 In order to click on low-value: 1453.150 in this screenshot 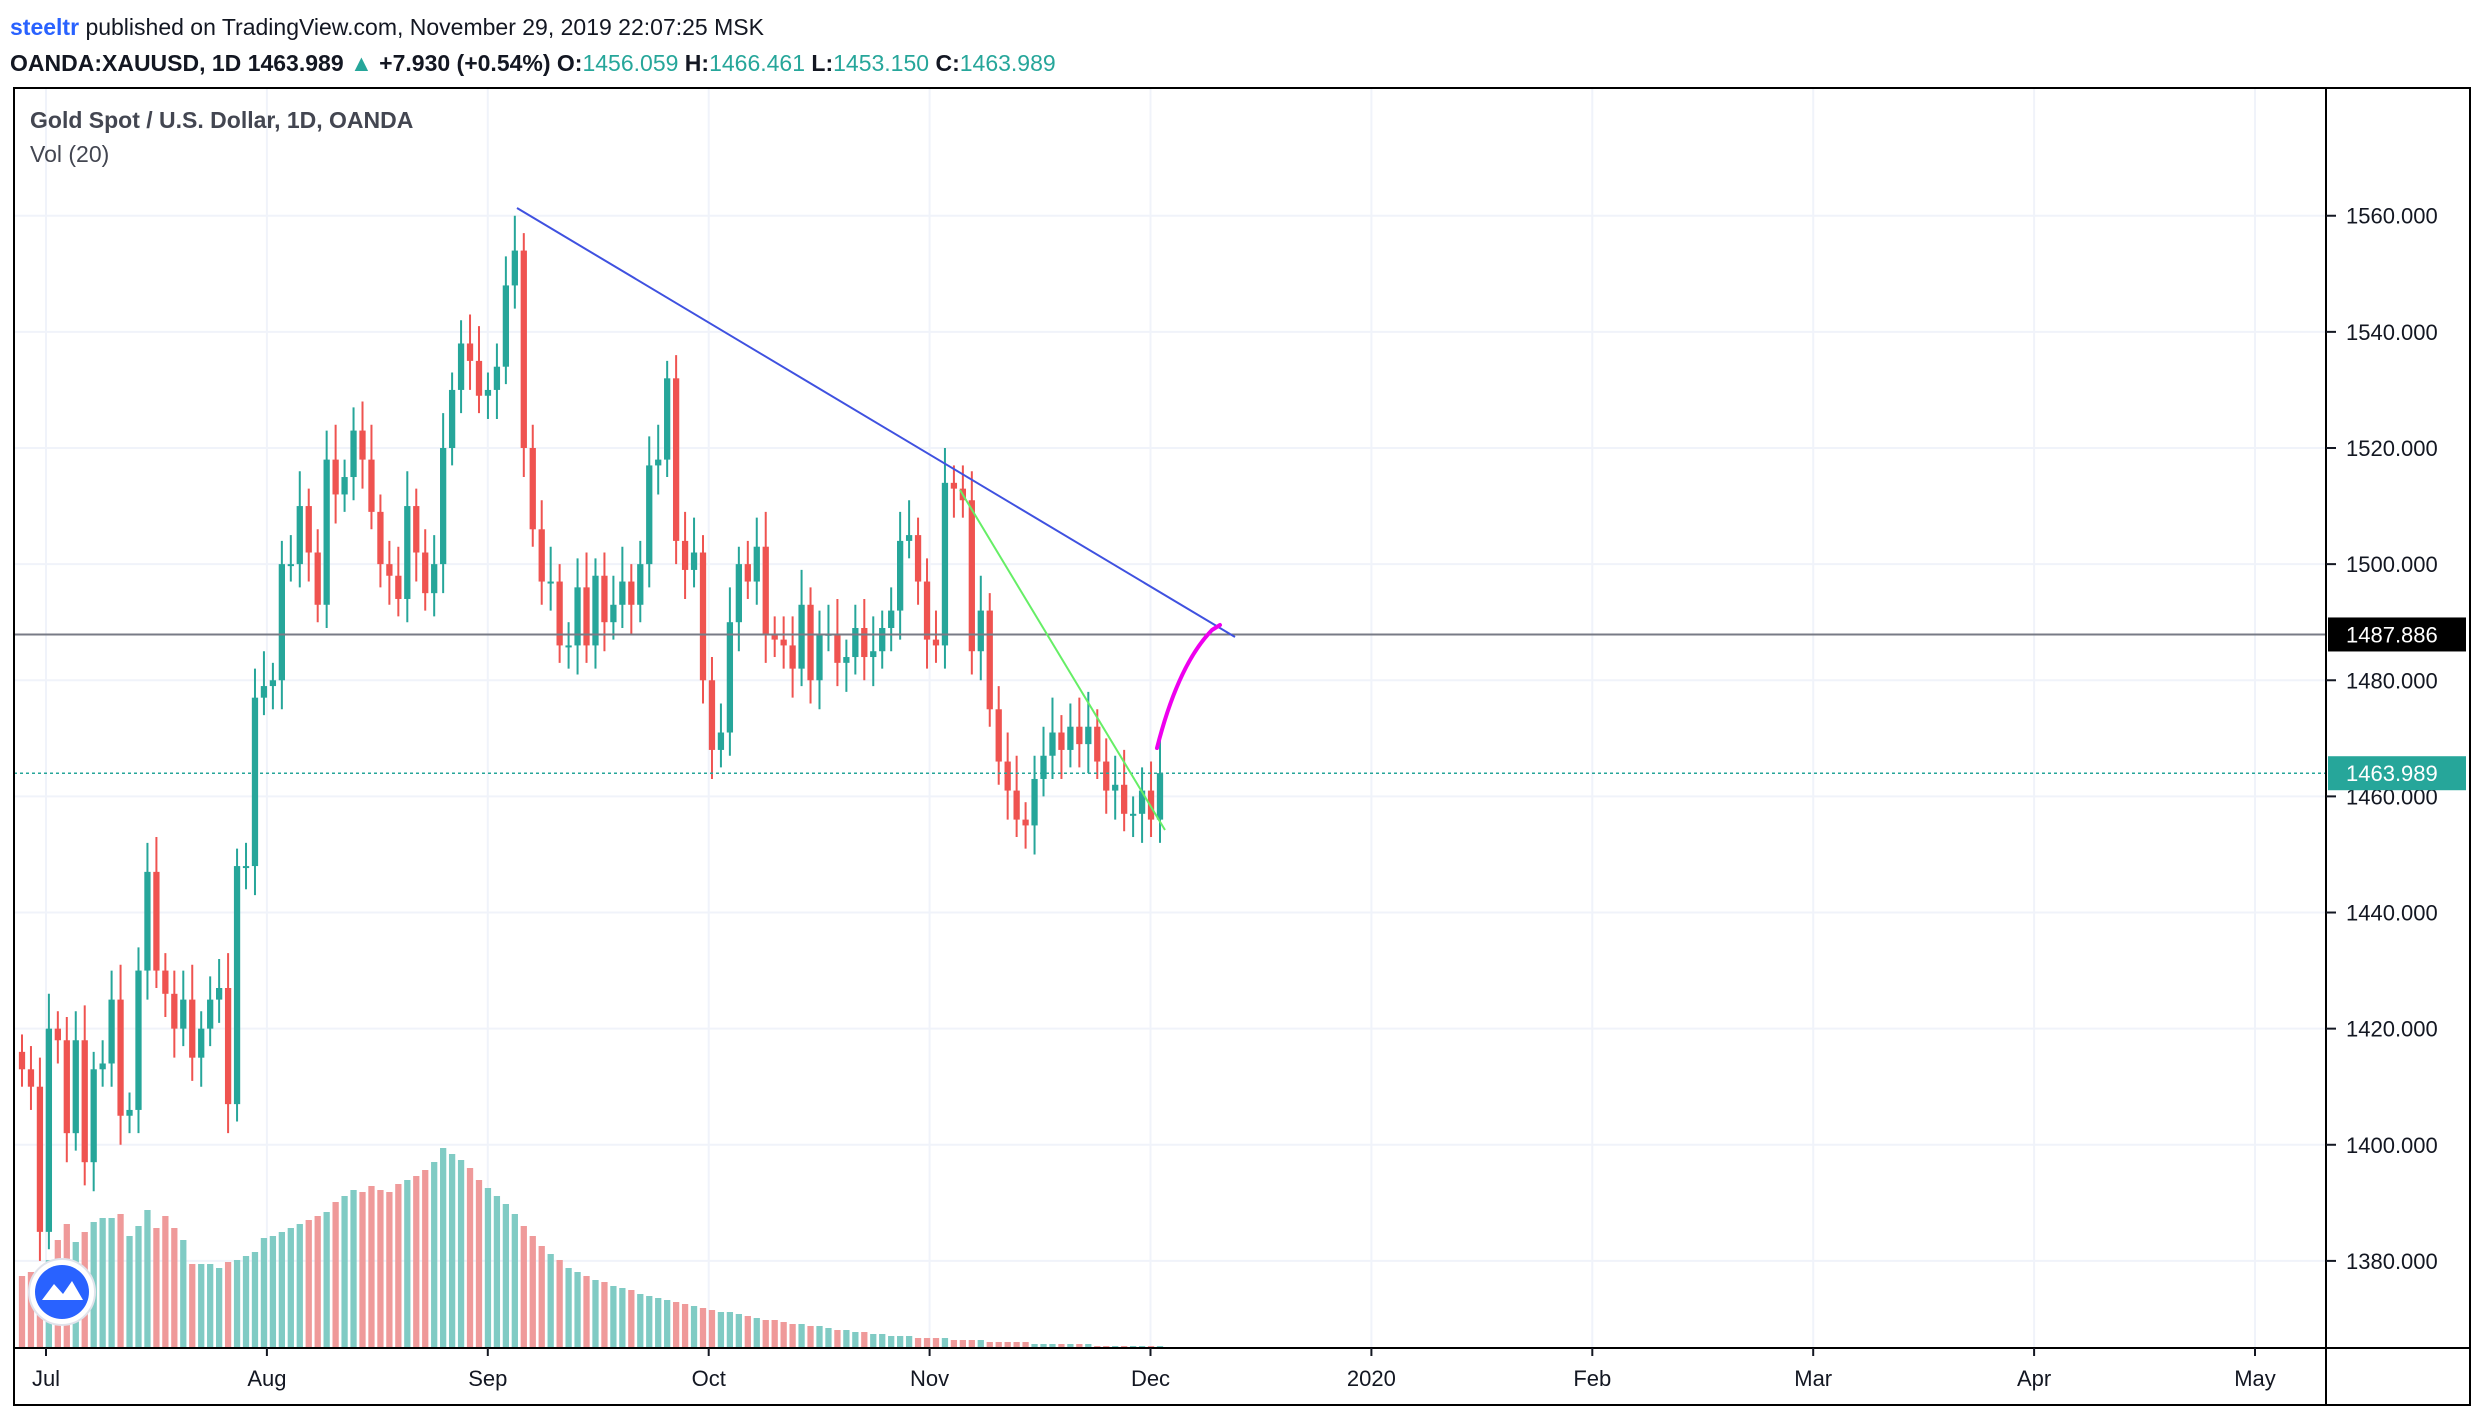, I will do `click(881, 63)`.